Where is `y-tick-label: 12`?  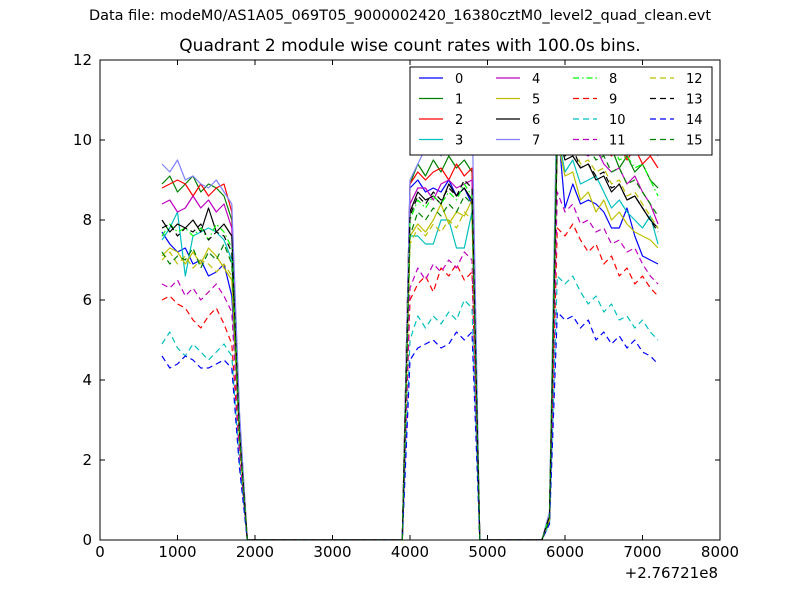 y-tick-label: 12 is located at coordinates (82, 60).